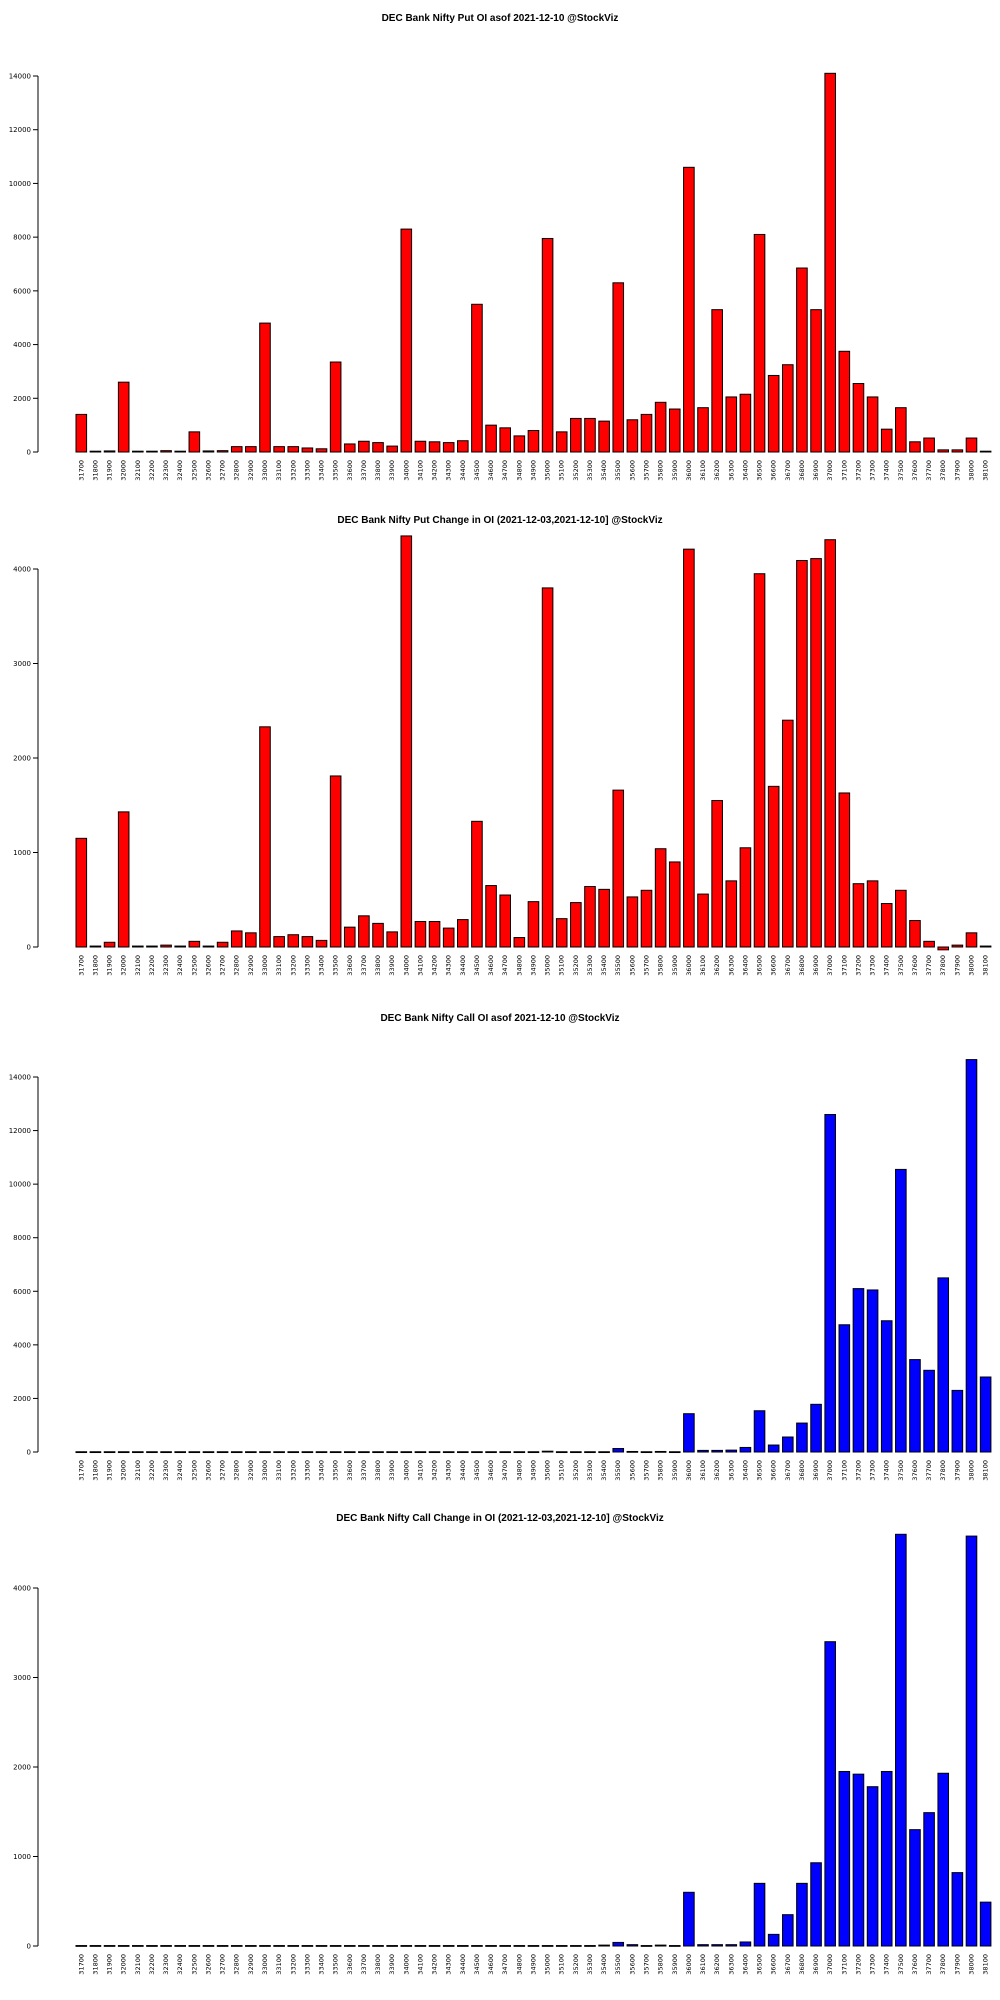 The height and width of the screenshot is (2000, 1000). What do you see at coordinates (20, 1185) in the screenshot?
I see `y-tick-label: 10000` at bounding box center [20, 1185].